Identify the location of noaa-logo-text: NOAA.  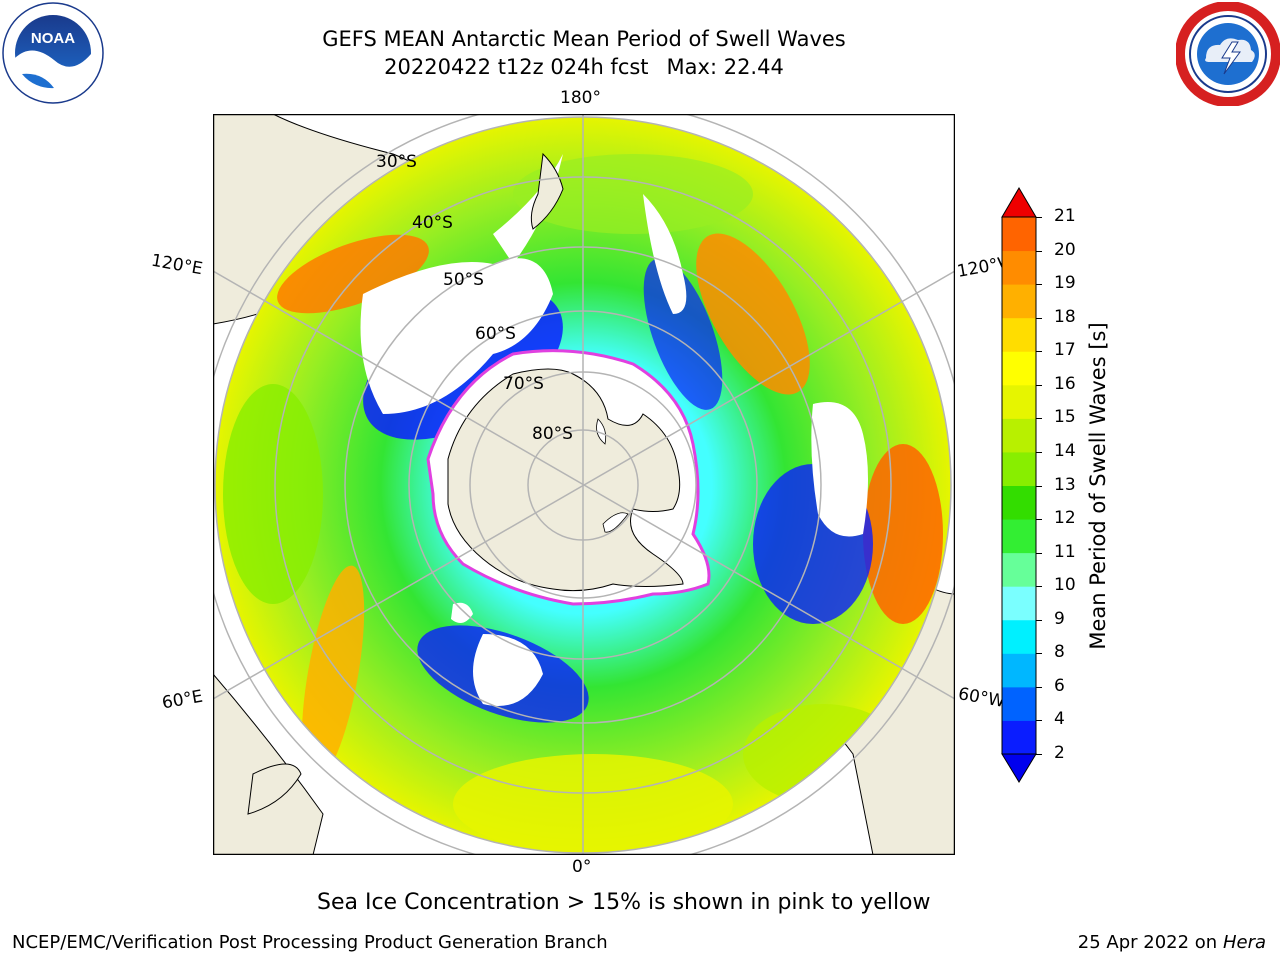
(53, 38).